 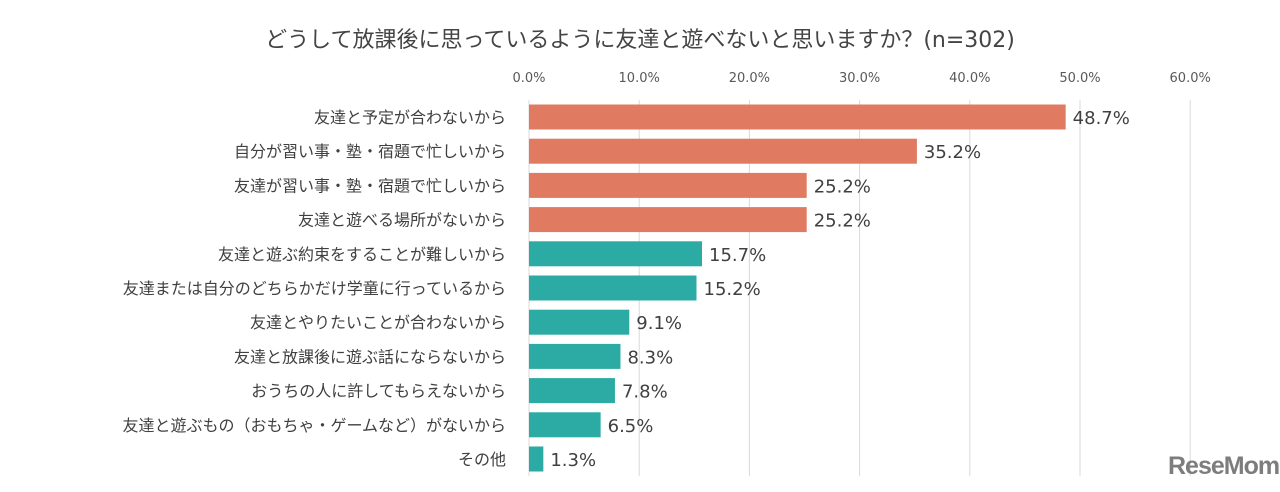 I want to click on category-label: おうちの人に許してもらえないから, so click(x=378, y=391).